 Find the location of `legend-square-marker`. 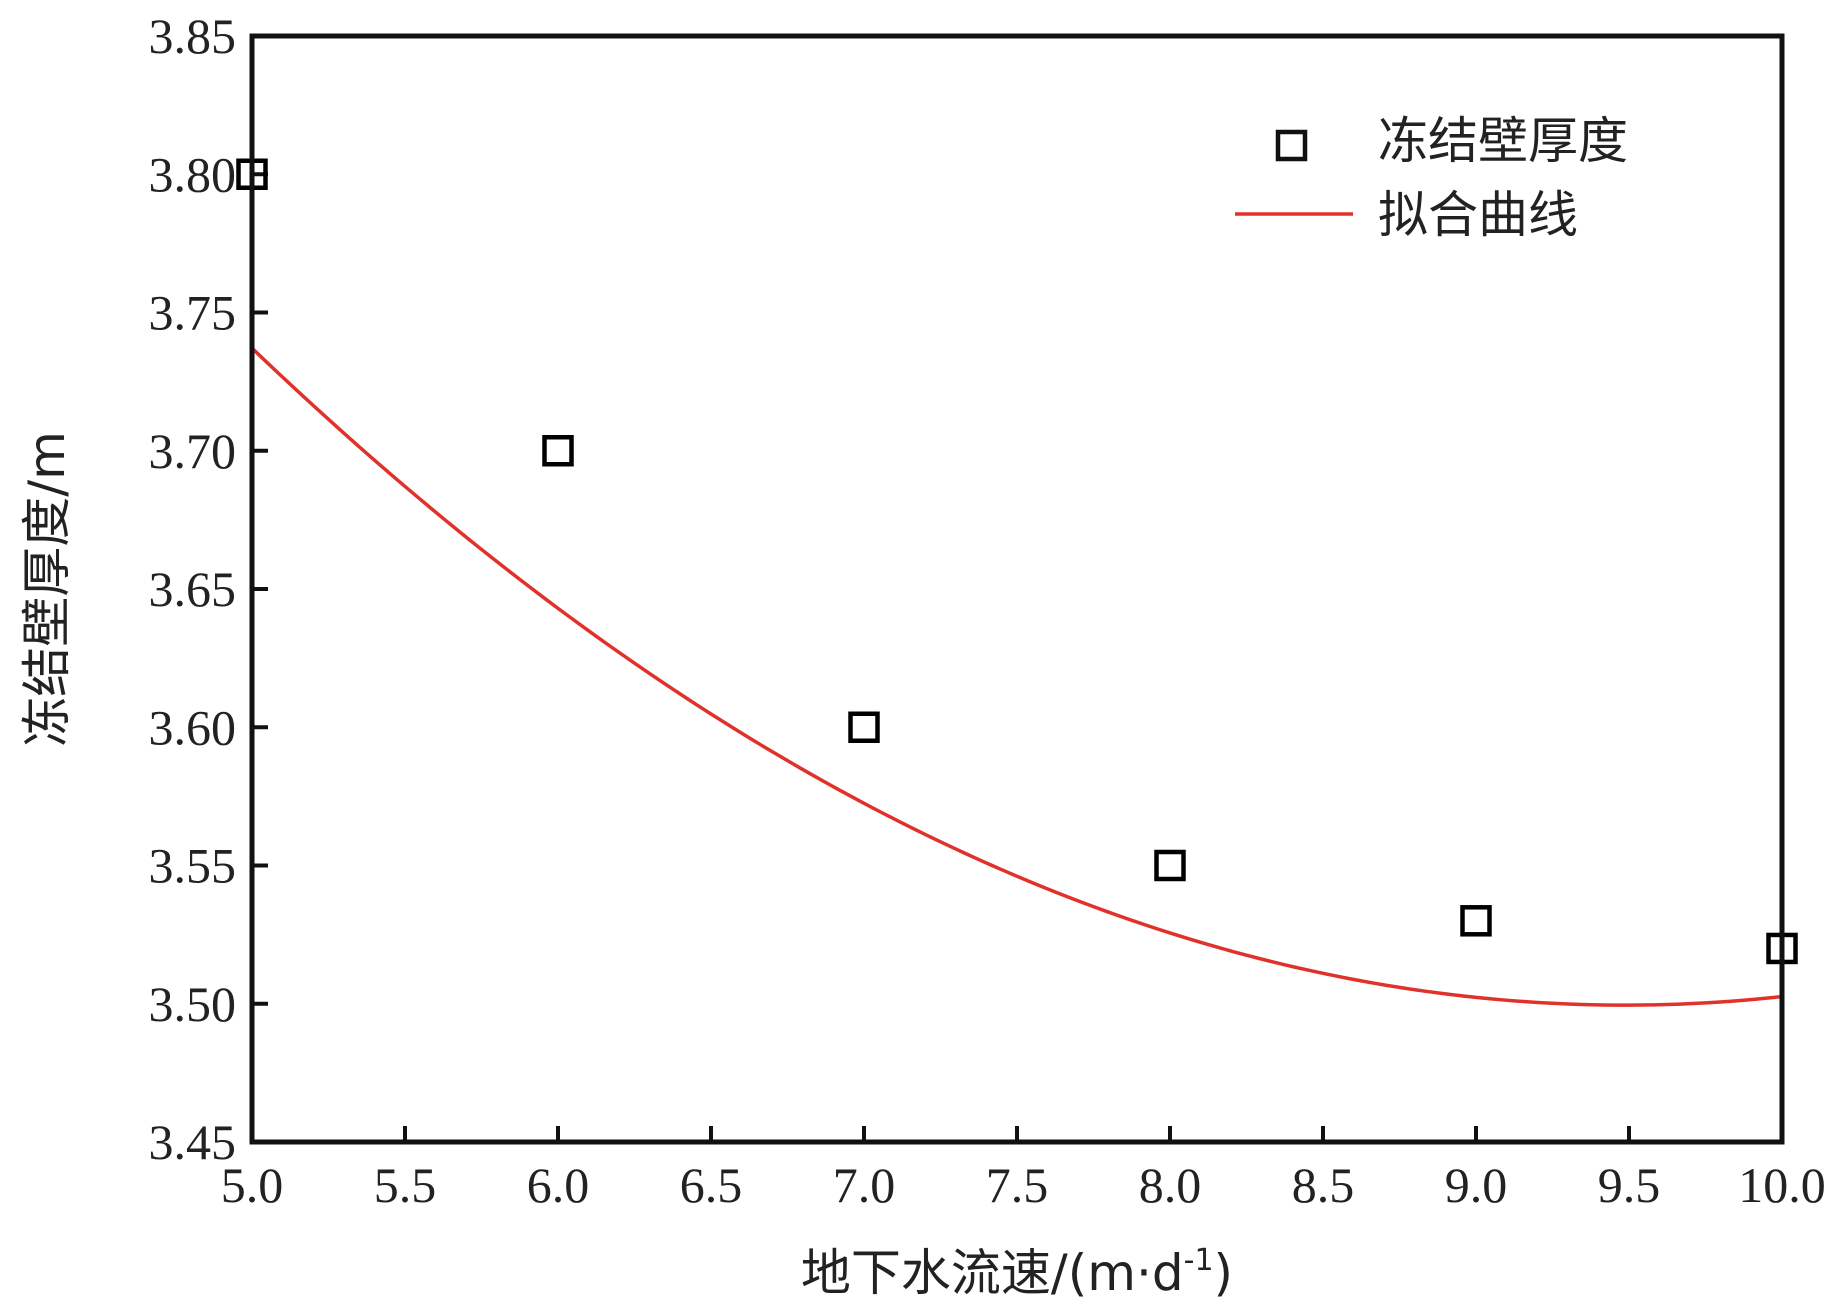

legend-square-marker is located at coordinates (1291, 145).